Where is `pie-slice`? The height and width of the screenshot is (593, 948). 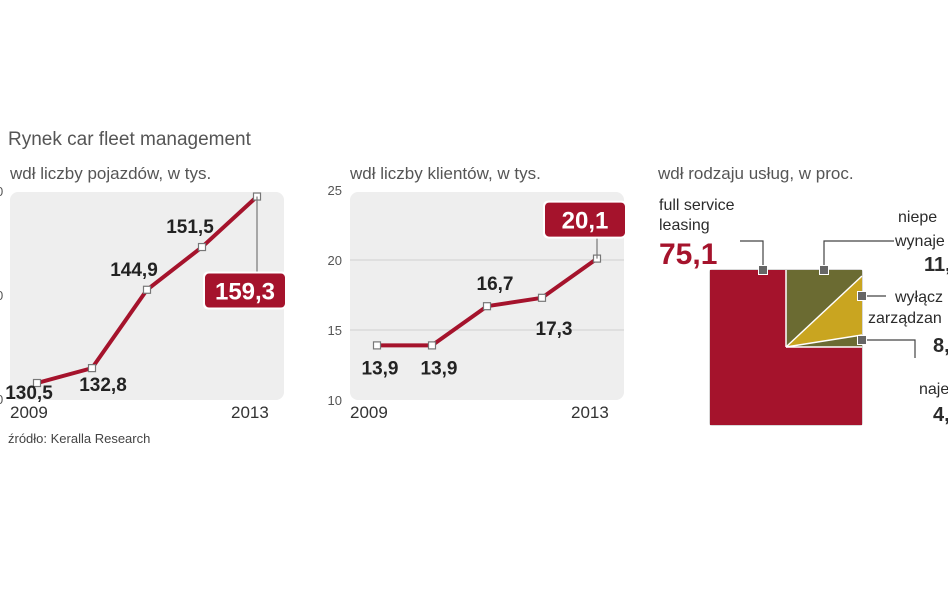 pie-slice is located at coordinates (824, 308).